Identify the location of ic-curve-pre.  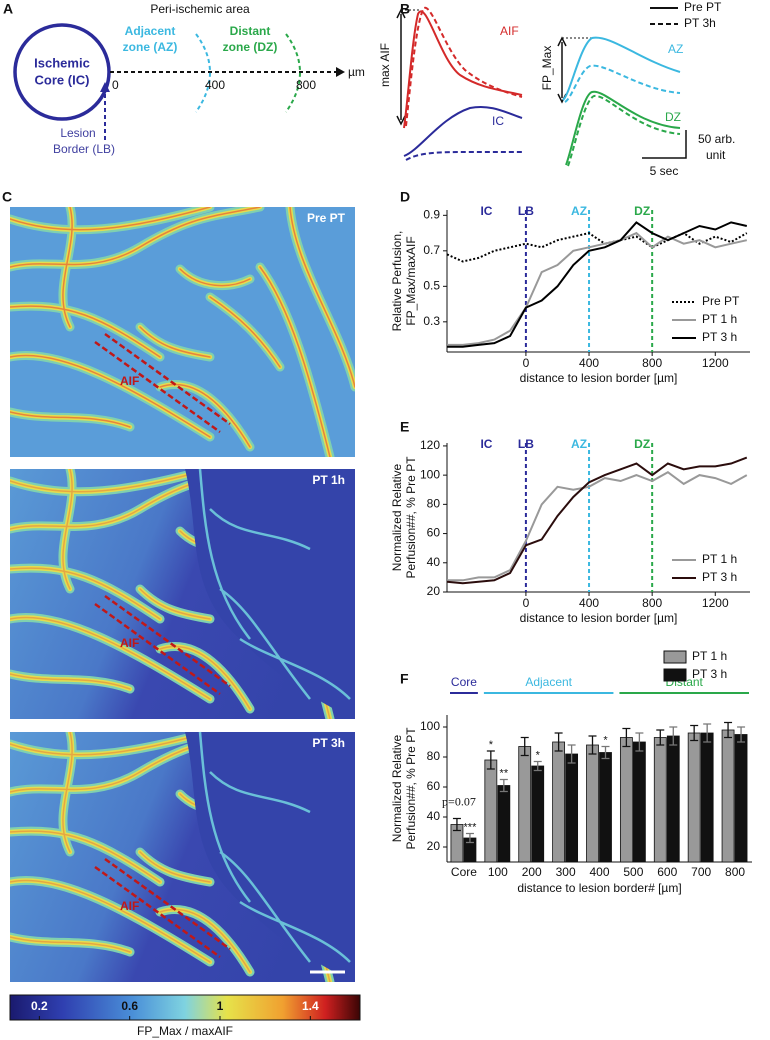
(463, 131).